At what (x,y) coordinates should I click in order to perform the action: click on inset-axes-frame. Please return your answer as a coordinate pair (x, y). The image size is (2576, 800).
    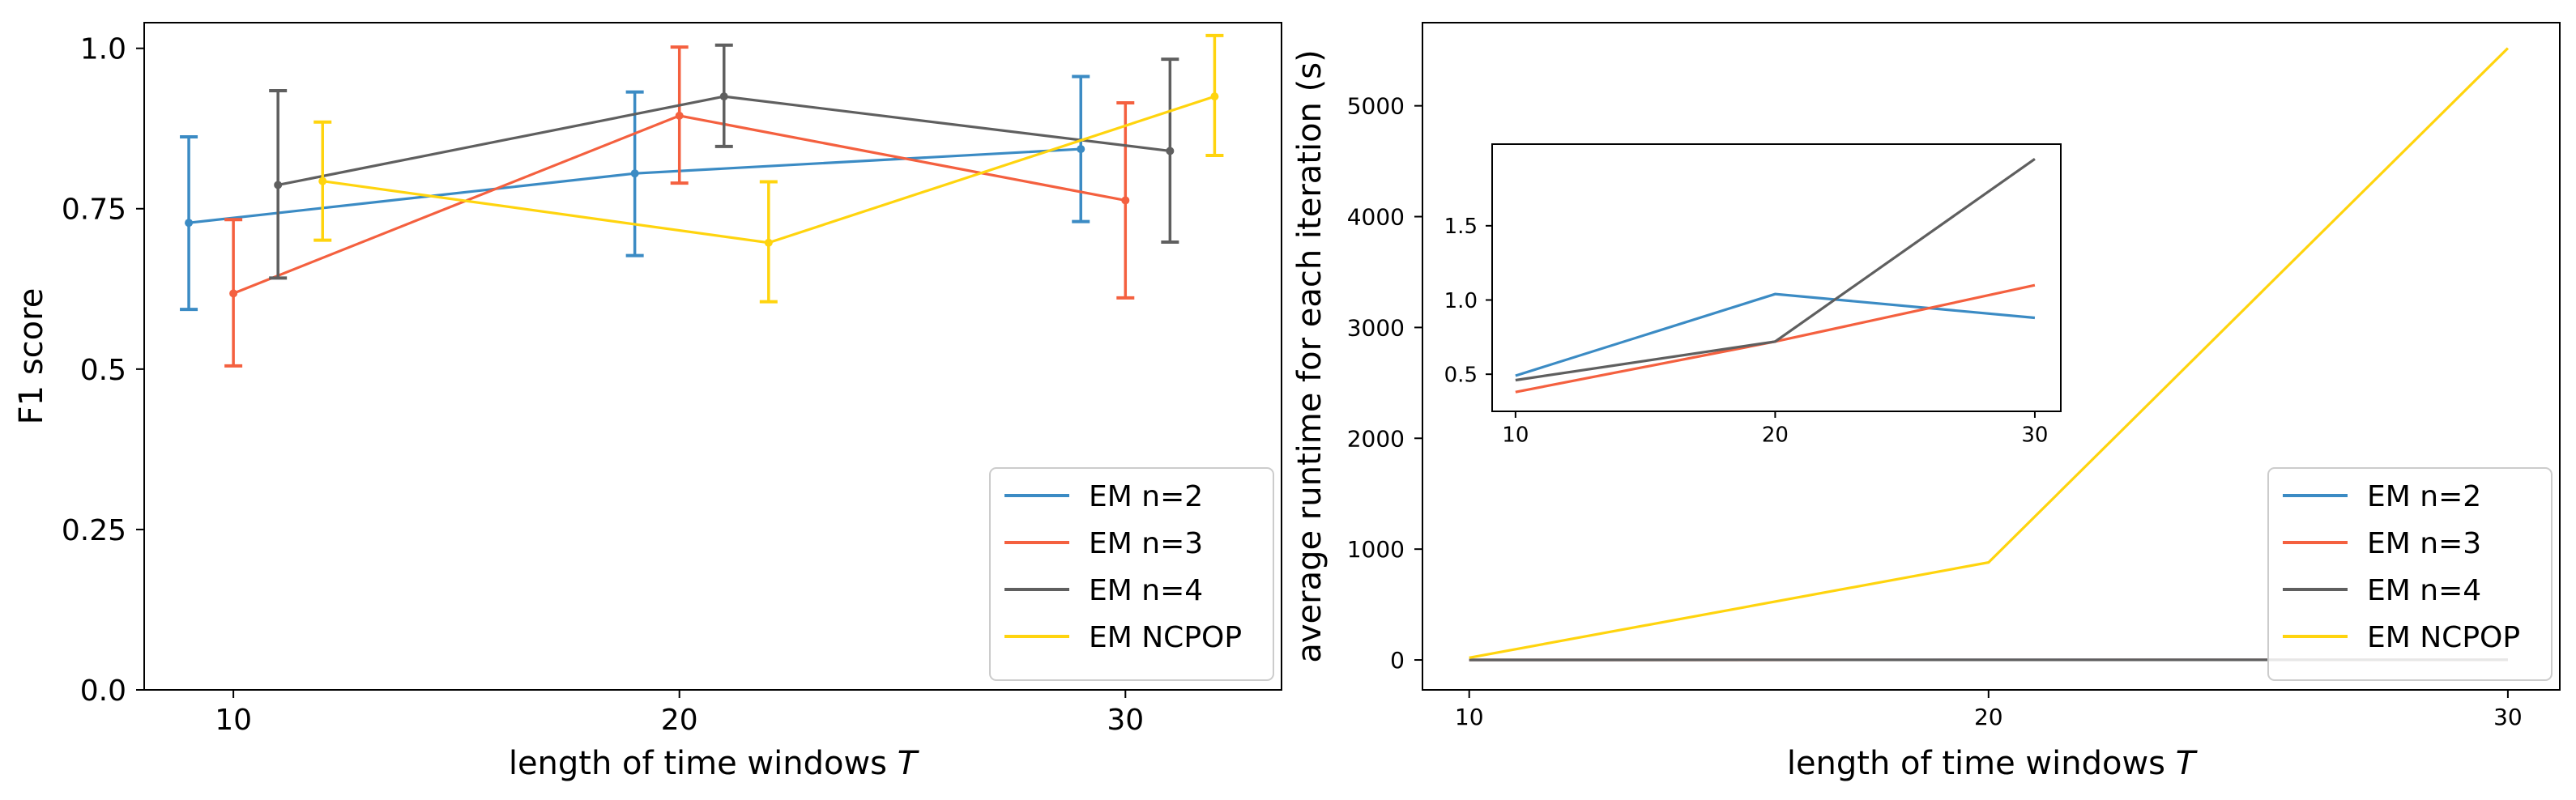
    Looking at the image, I should click on (1776, 277).